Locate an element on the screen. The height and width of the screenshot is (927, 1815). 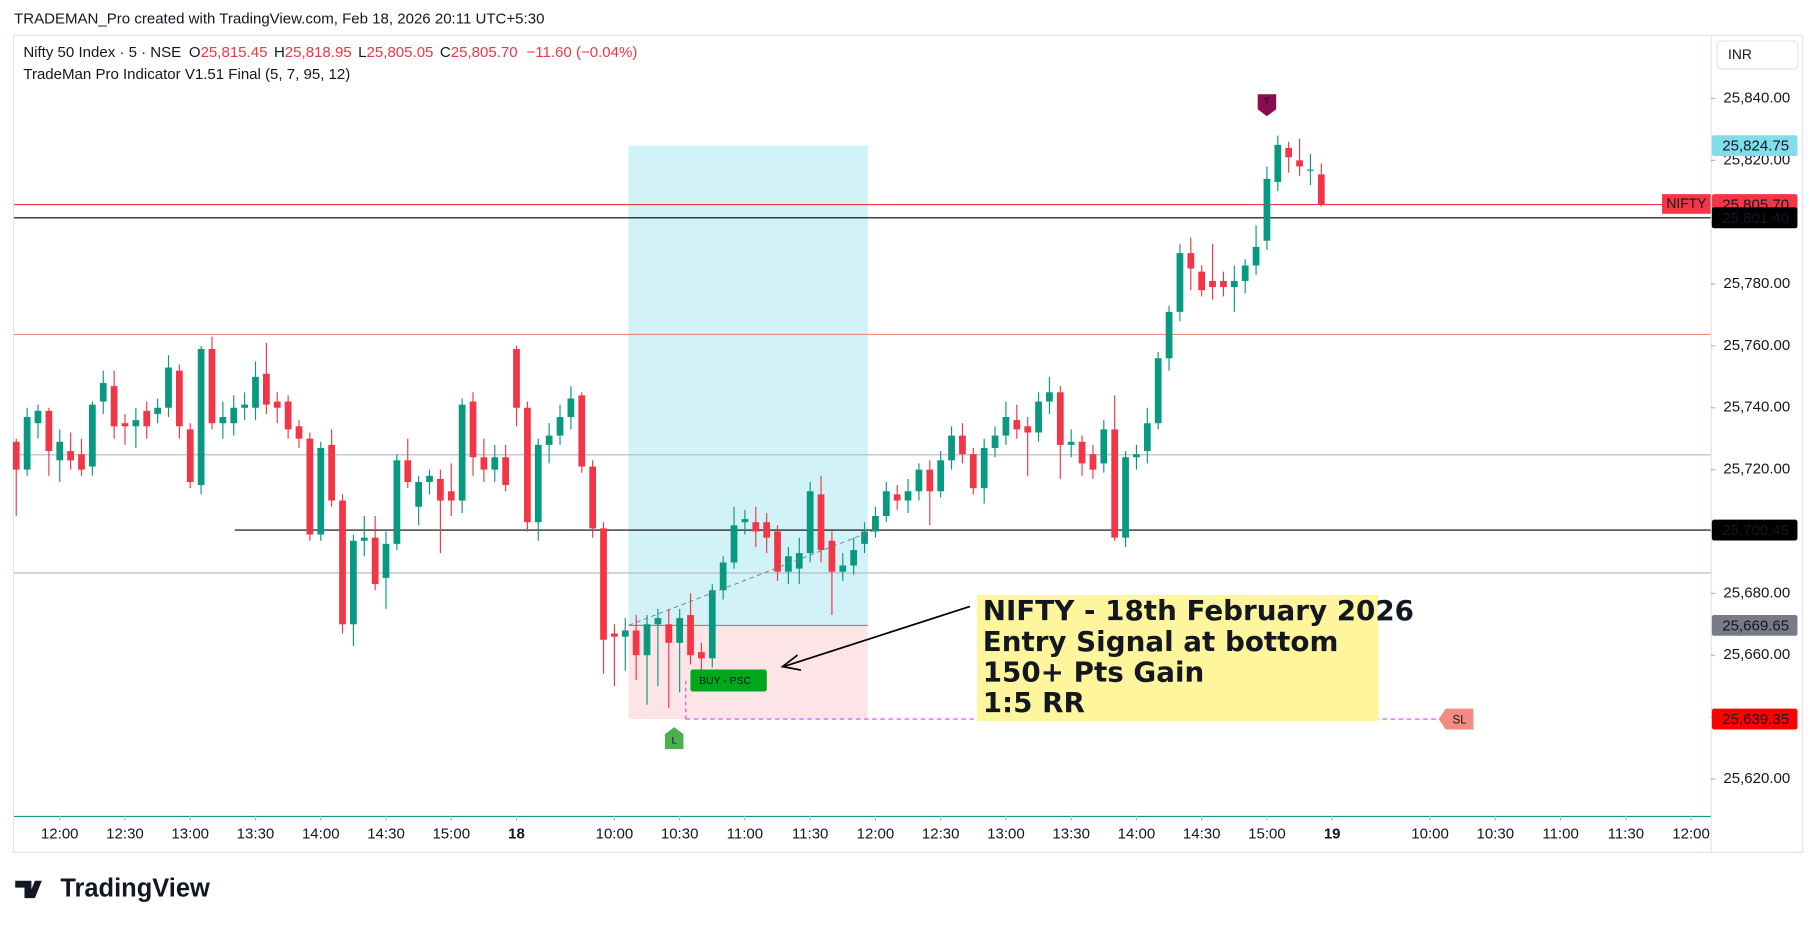
symbol: Nifty 50 Index · 5 · NSE is located at coordinates (102, 52).